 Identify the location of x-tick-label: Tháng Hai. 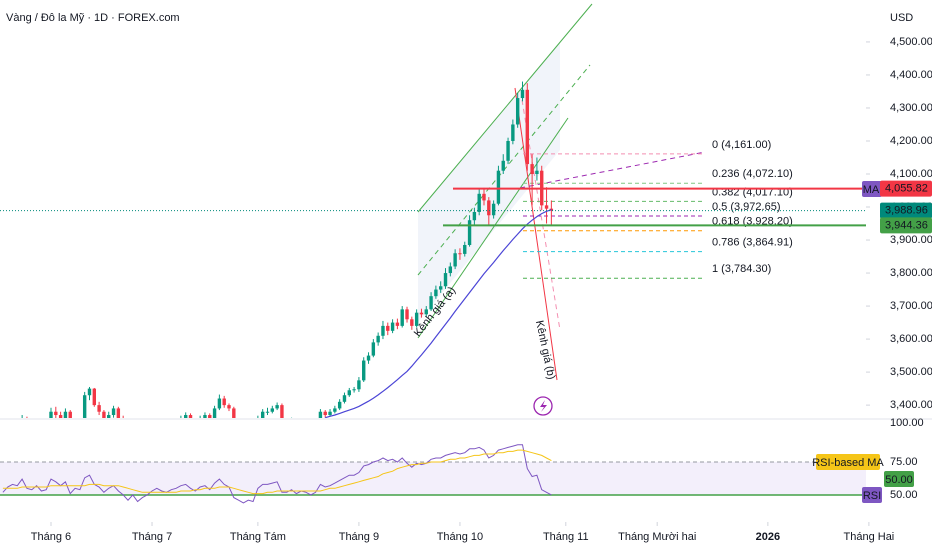
(869, 537).